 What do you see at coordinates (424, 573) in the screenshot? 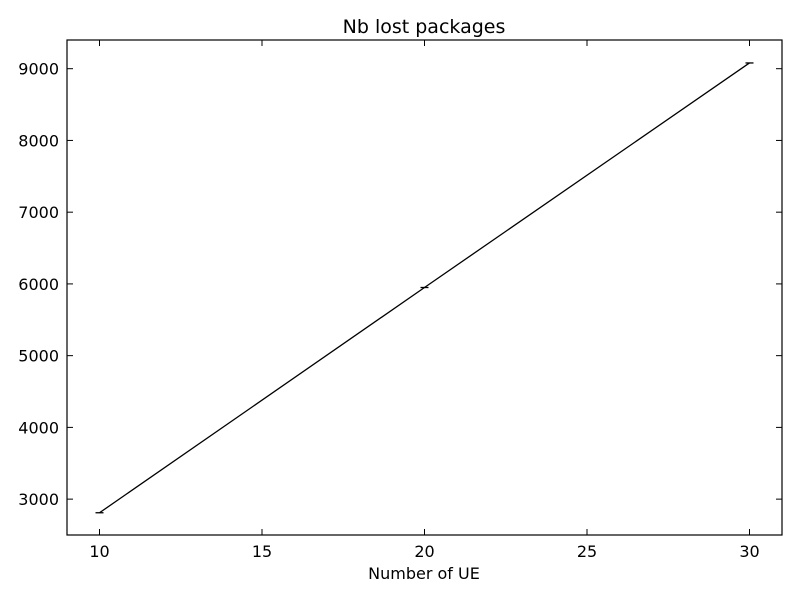
I see `x-axis-label: Number of UE` at bounding box center [424, 573].